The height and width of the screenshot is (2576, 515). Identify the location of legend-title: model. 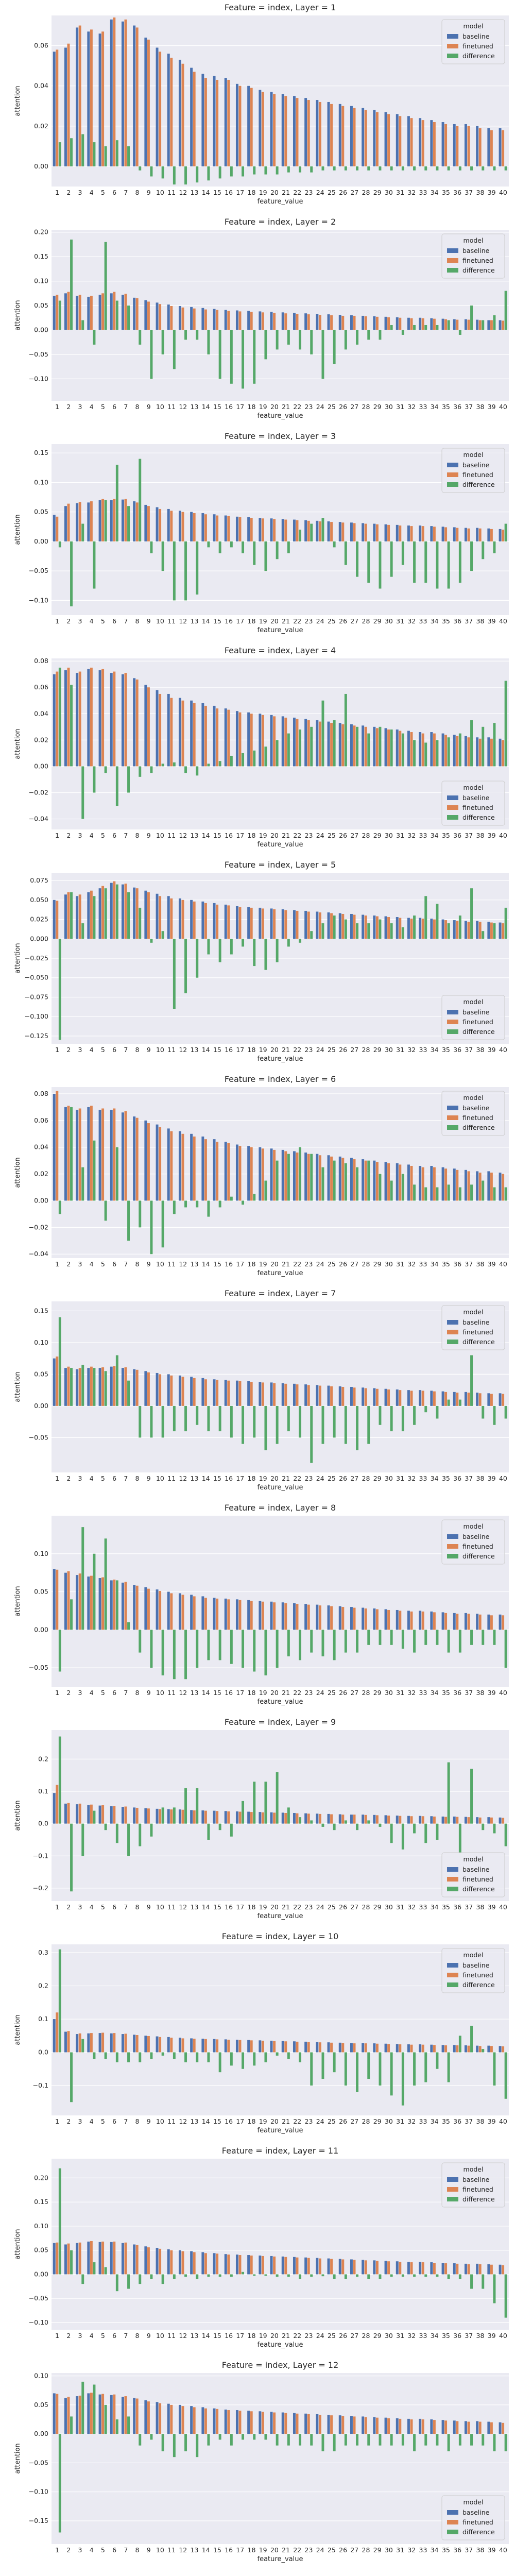
(474, 1859).